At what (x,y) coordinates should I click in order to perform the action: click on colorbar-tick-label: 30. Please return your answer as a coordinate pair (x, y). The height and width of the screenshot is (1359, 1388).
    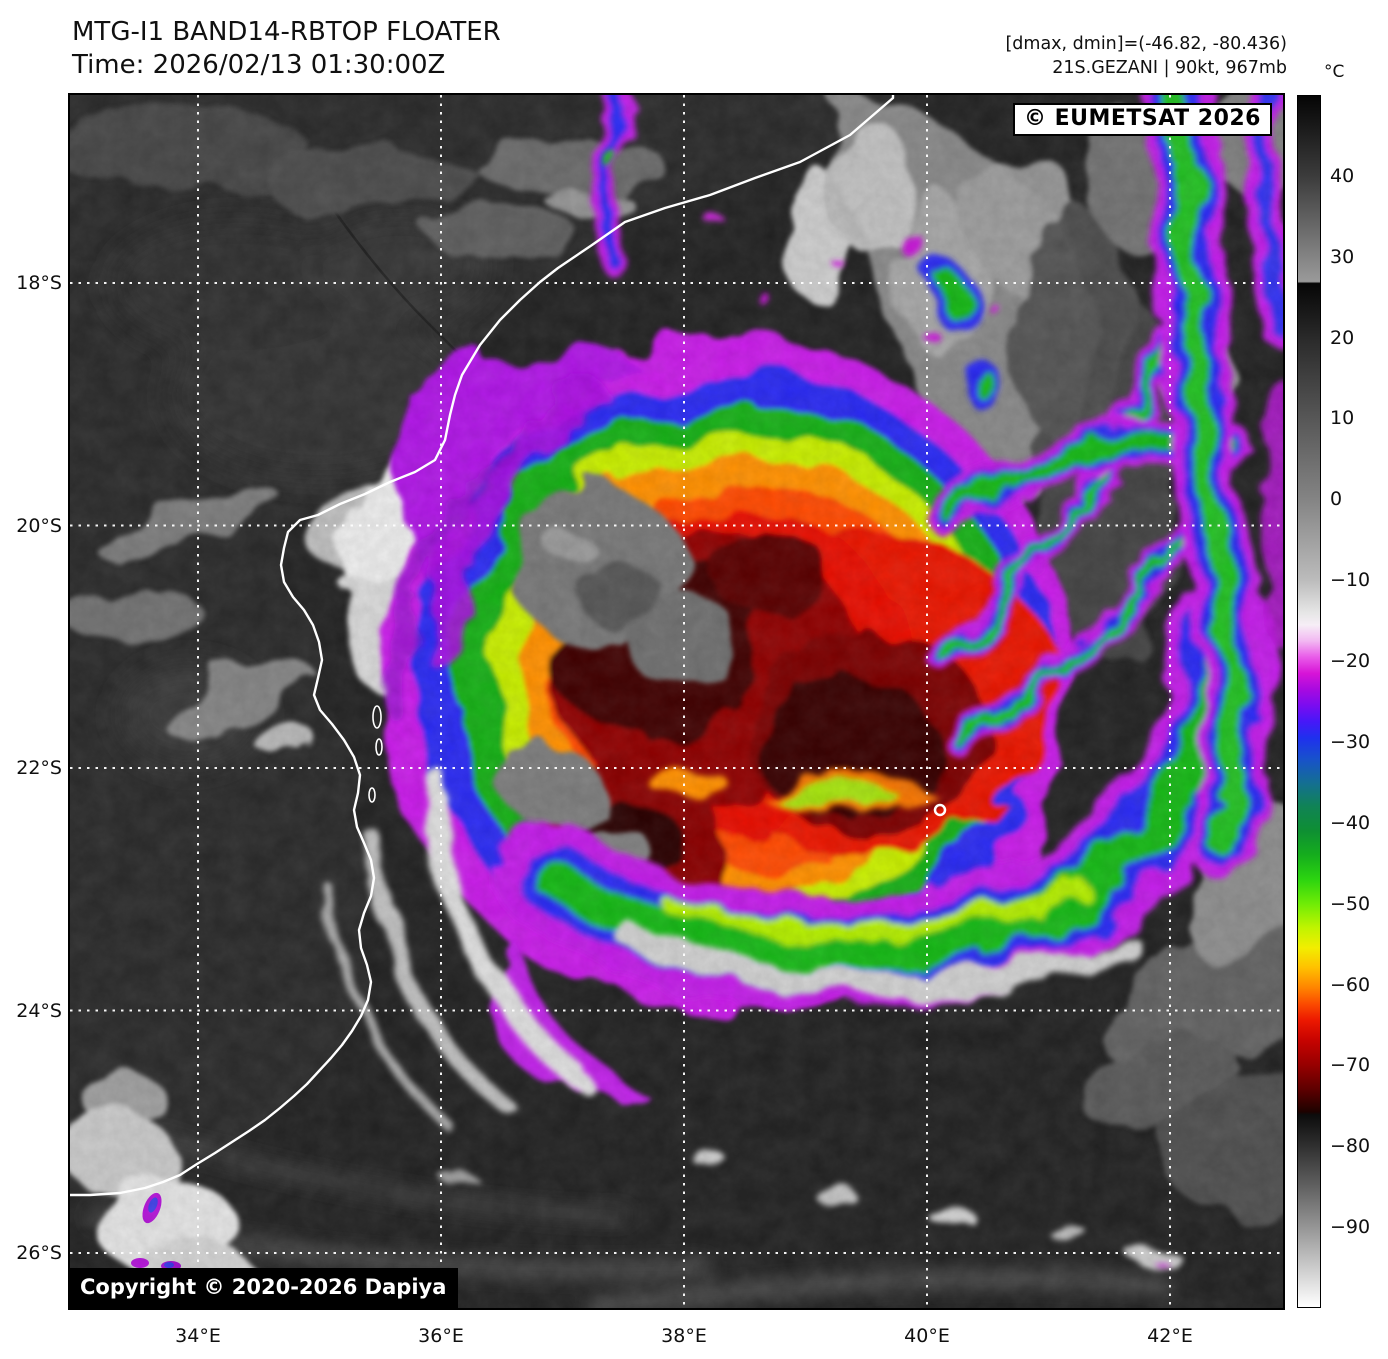
    Looking at the image, I should click on (1342, 256).